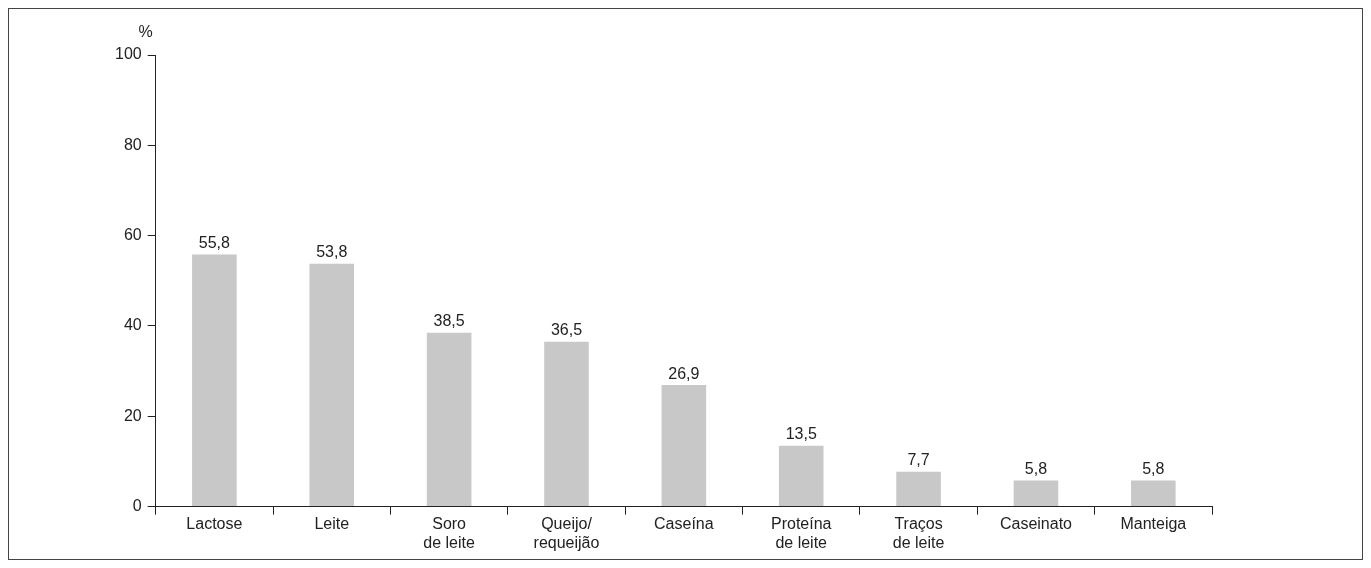  Describe the element at coordinates (684, 523) in the screenshot. I see `x-tick-label: Caseína` at that location.